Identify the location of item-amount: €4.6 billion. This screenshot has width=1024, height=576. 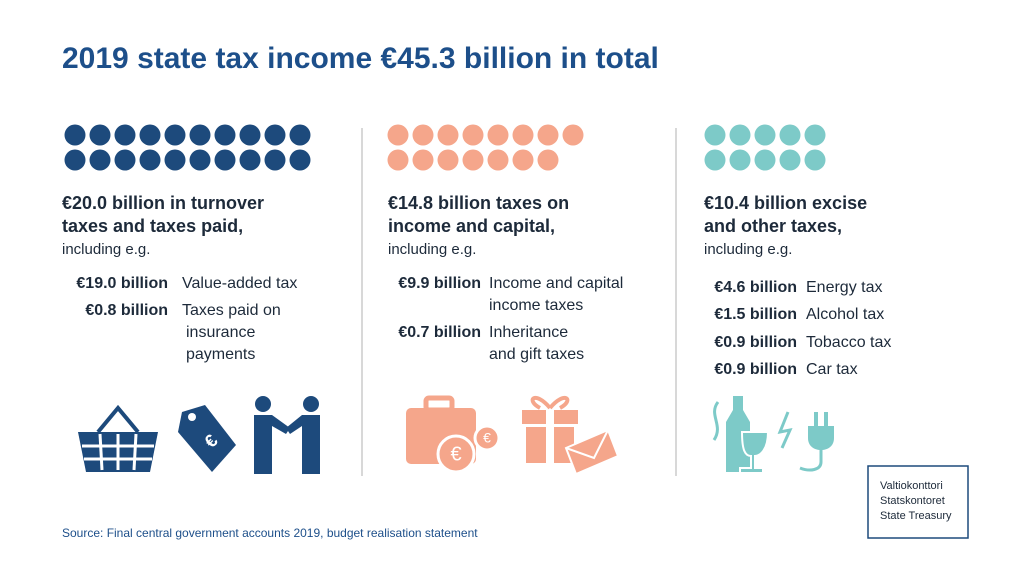
(755, 287).